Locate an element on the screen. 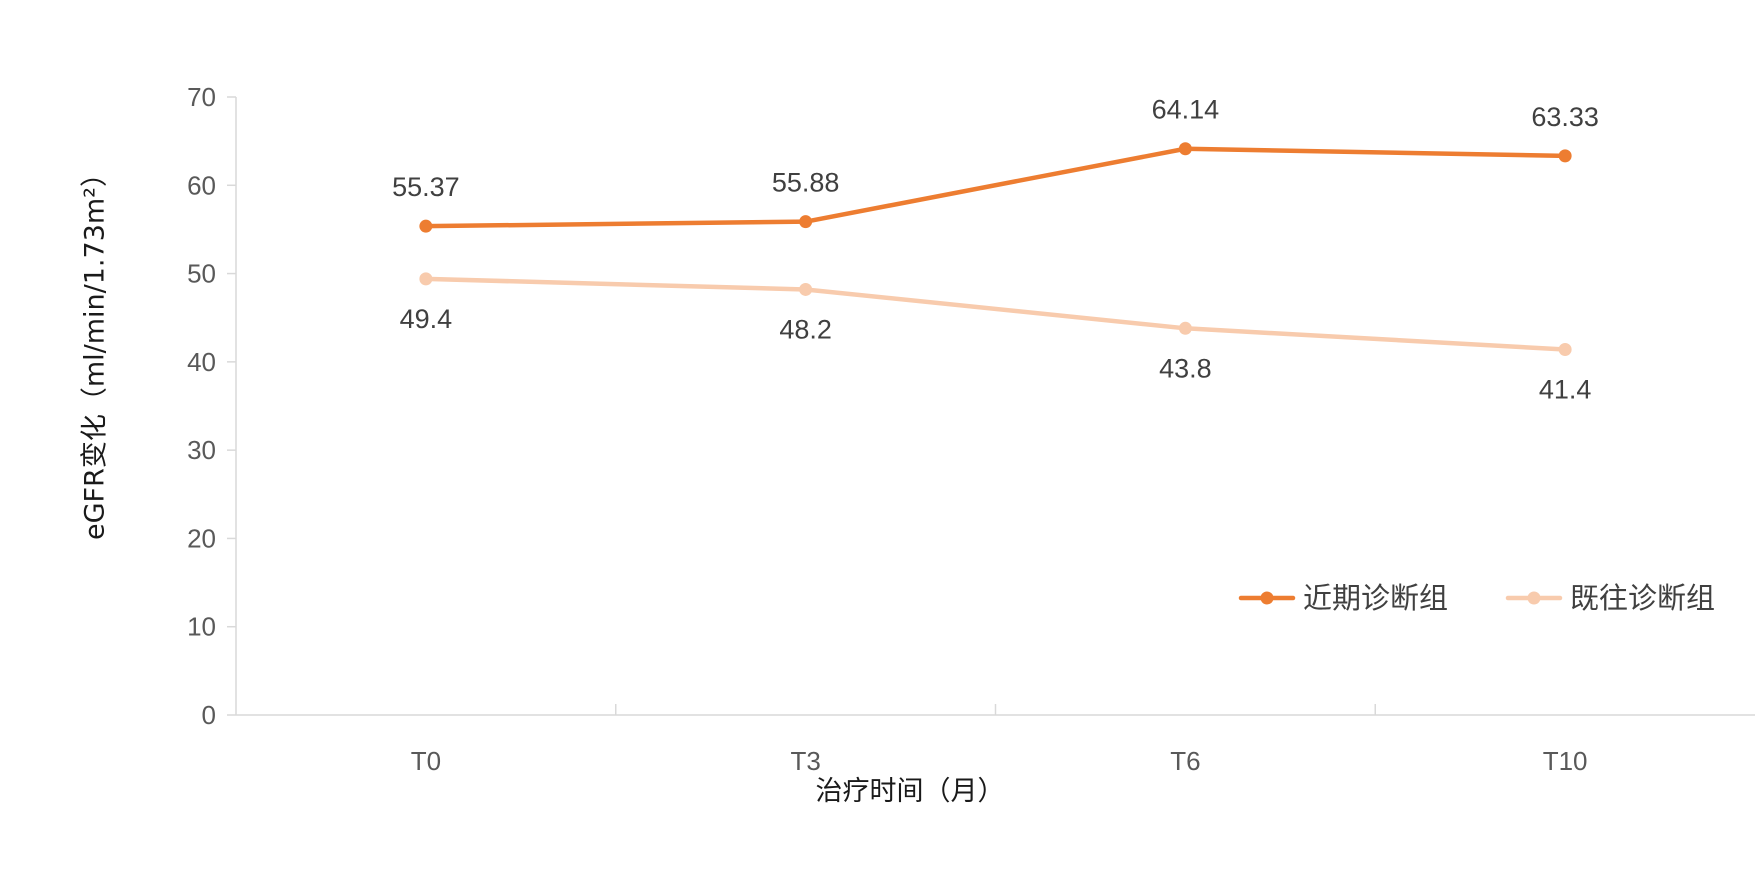 The height and width of the screenshot is (874, 1759). legend-label-1: 近期诊断组 is located at coordinates (1375, 598).